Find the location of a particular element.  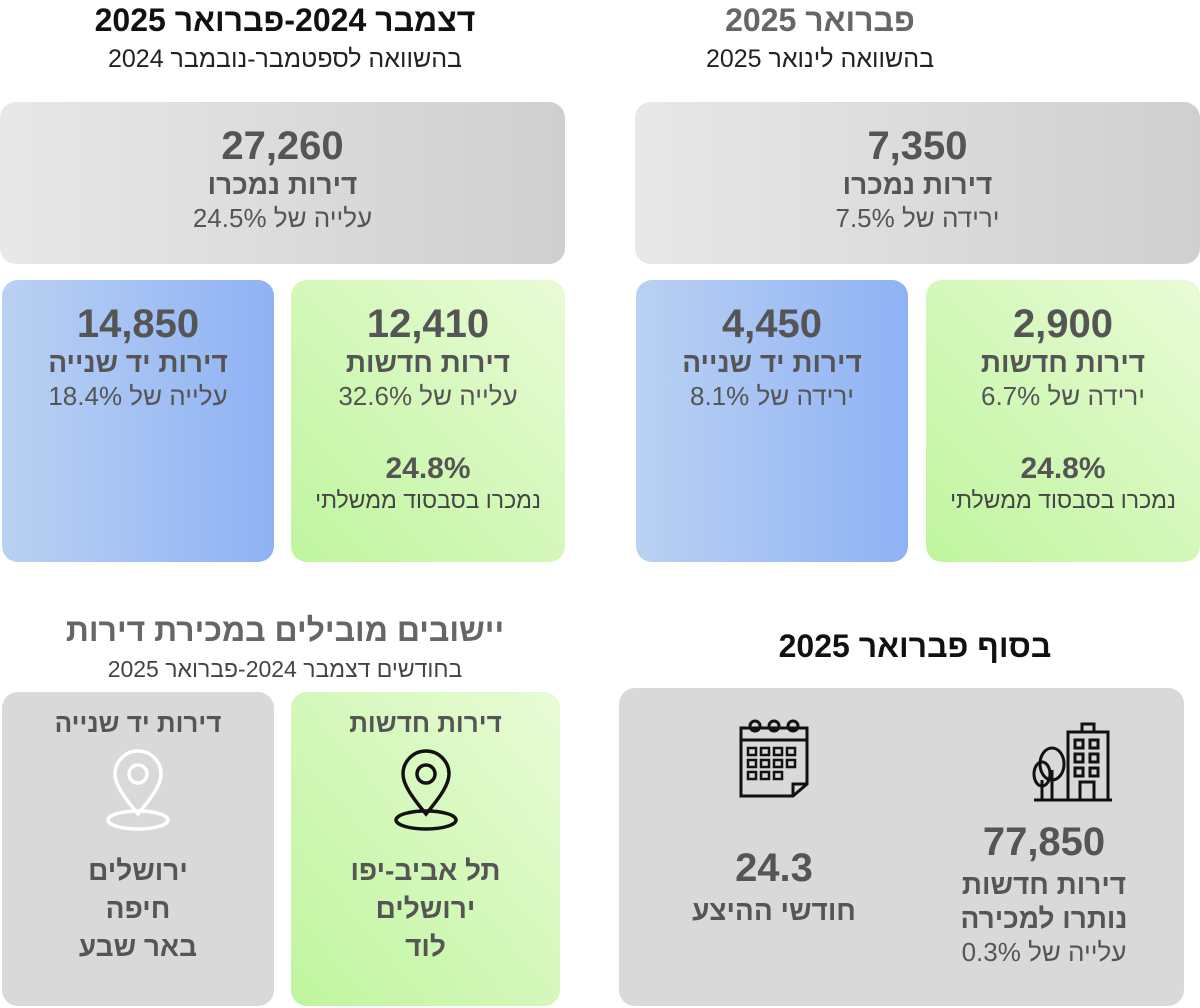

monthly-second-hand-change: ירידה של 8.1% is located at coordinates (772, 396).